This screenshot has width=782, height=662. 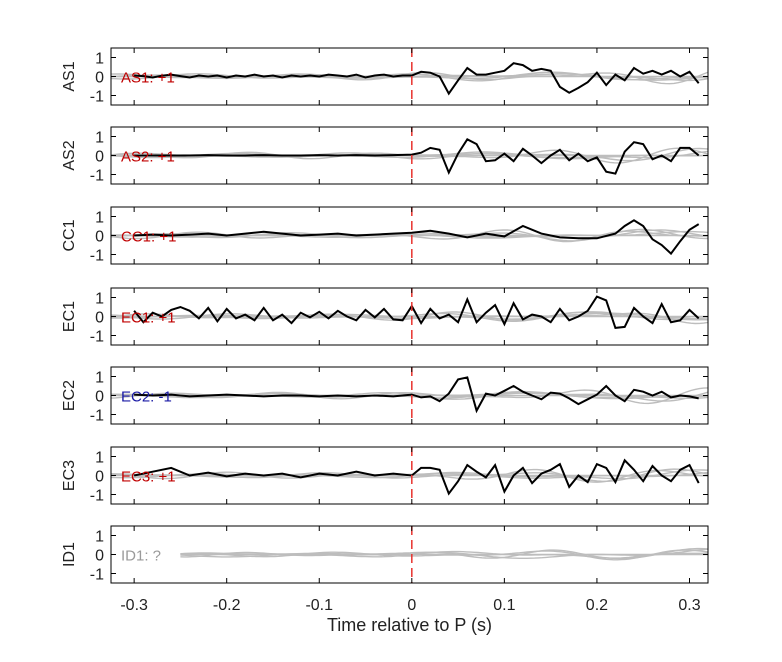 I want to click on station-axis-label: ID1, so click(x=69, y=554).